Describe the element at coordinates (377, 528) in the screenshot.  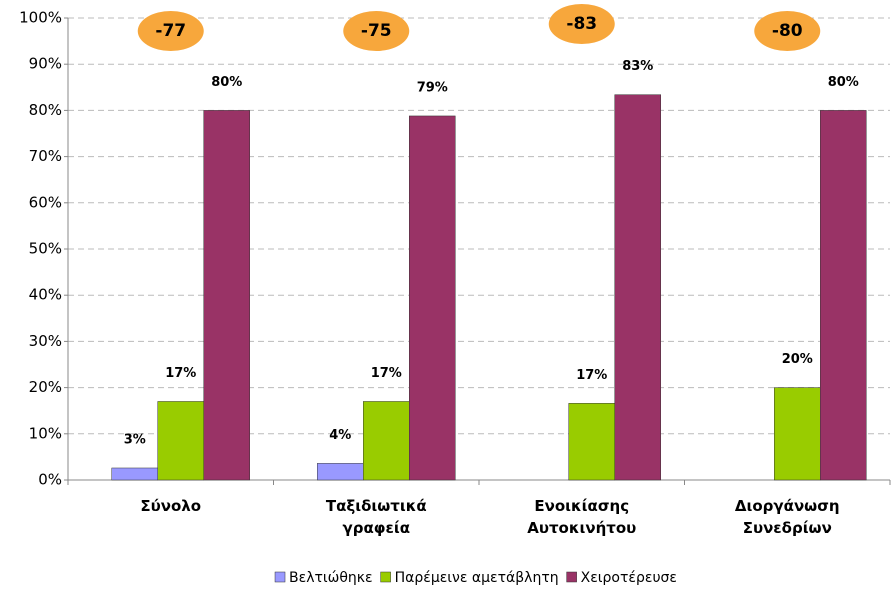
I see `x-tick-label-line: γραφεία` at that location.